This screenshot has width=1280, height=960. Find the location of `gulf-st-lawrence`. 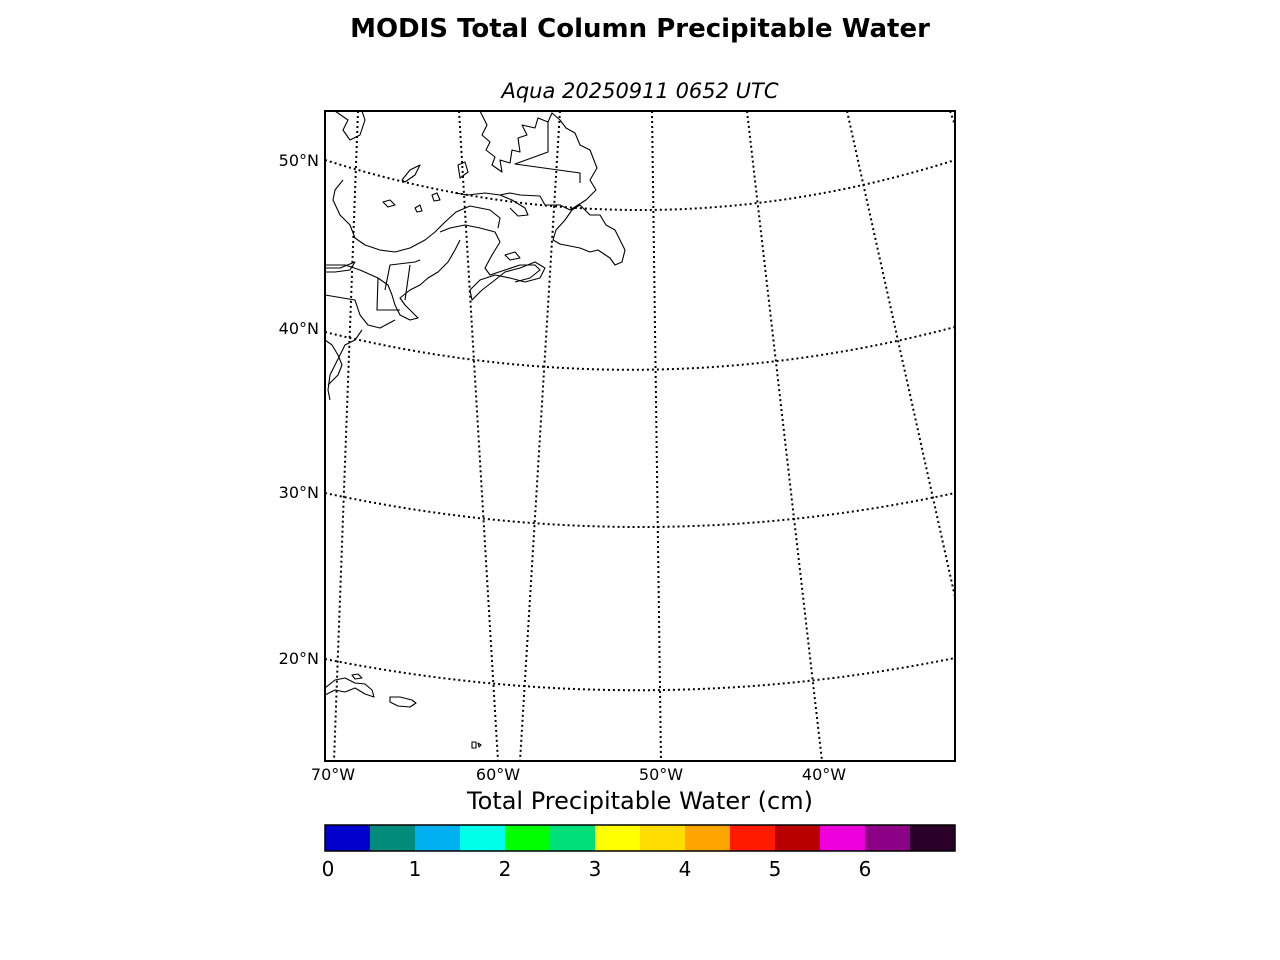

gulf-st-lawrence is located at coordinates (514, 205).